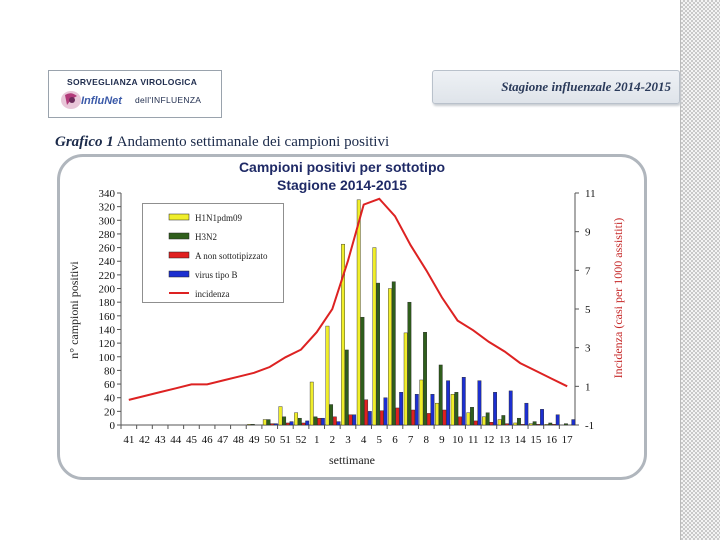  I want to click on legend-label: H1N1pdm09, so click(218, 218).